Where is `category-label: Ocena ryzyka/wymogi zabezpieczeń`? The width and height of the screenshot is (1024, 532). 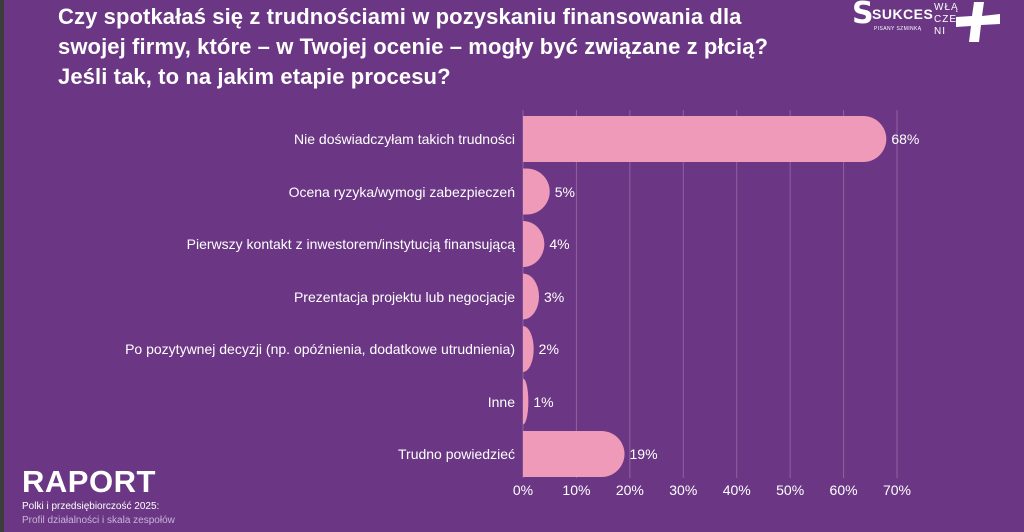 category-label: Ocena ryzyka/wymogi zabezpieczeń is located at coordinates (401, 191).